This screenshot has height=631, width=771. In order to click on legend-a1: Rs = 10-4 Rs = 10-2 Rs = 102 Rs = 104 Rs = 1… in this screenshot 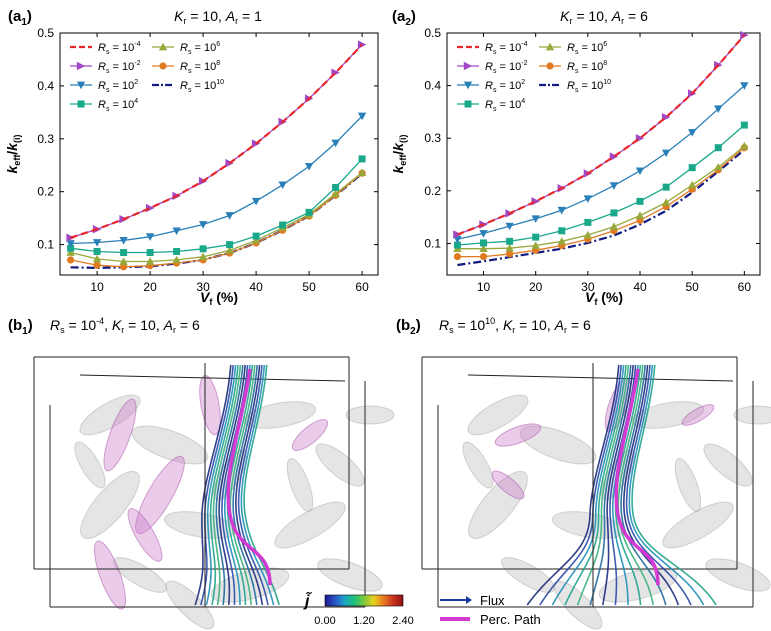, I will do `click(147, 77)`.